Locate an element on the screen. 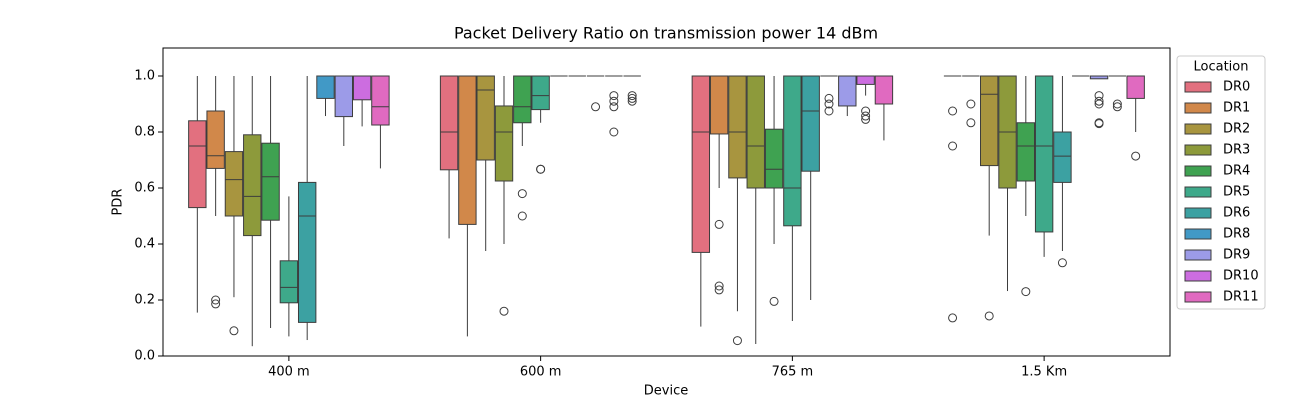 The image size is (1300, 400). x-tick-label: 400 m is located at coordinates (289, 372).